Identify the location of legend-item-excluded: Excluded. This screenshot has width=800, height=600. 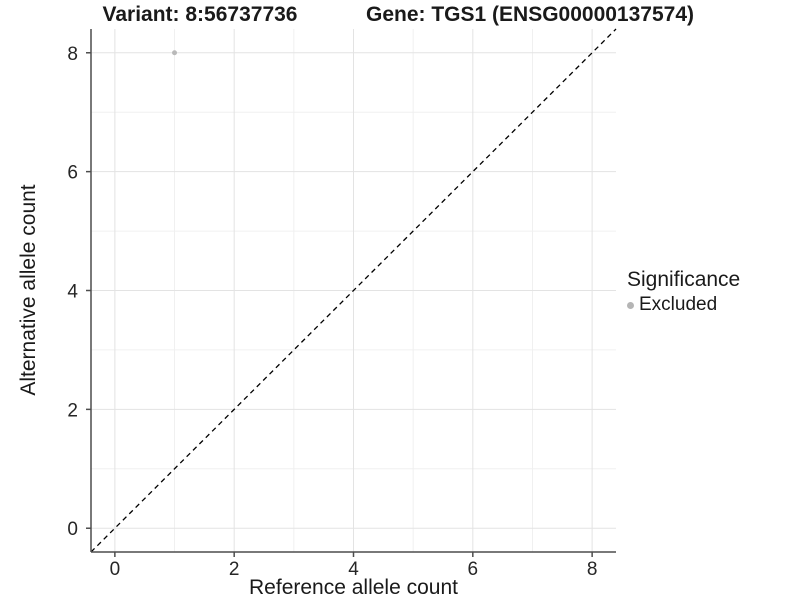
(683, 305).